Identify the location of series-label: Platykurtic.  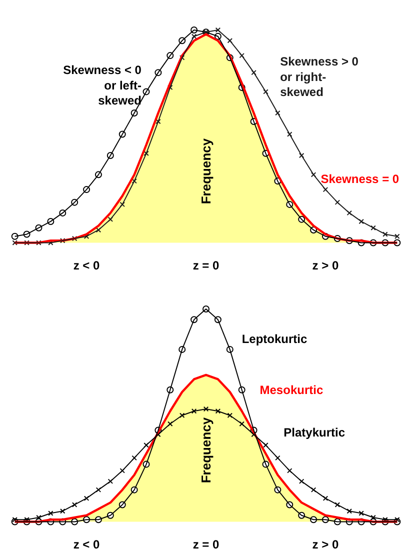
(315, 432).